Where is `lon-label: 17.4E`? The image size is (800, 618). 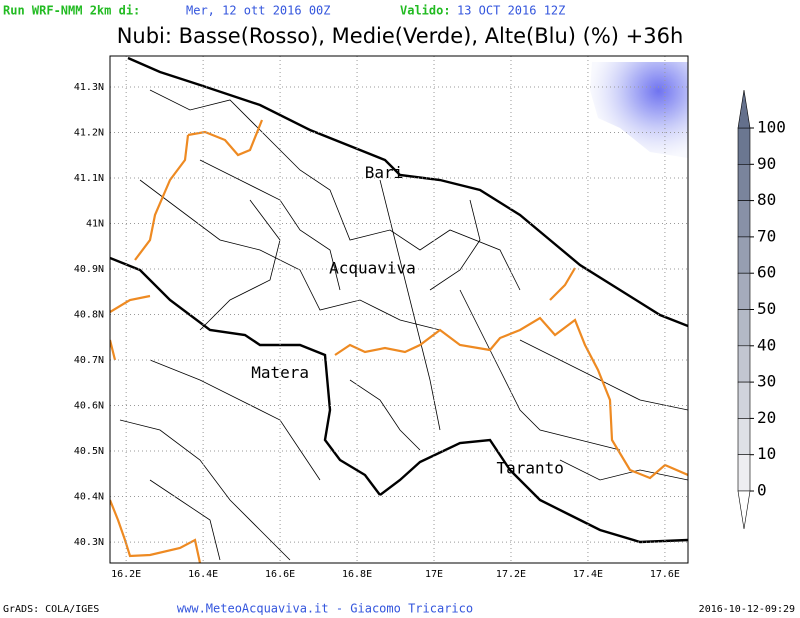
lon-label: 17.4E is located at coordinates (588, 574).